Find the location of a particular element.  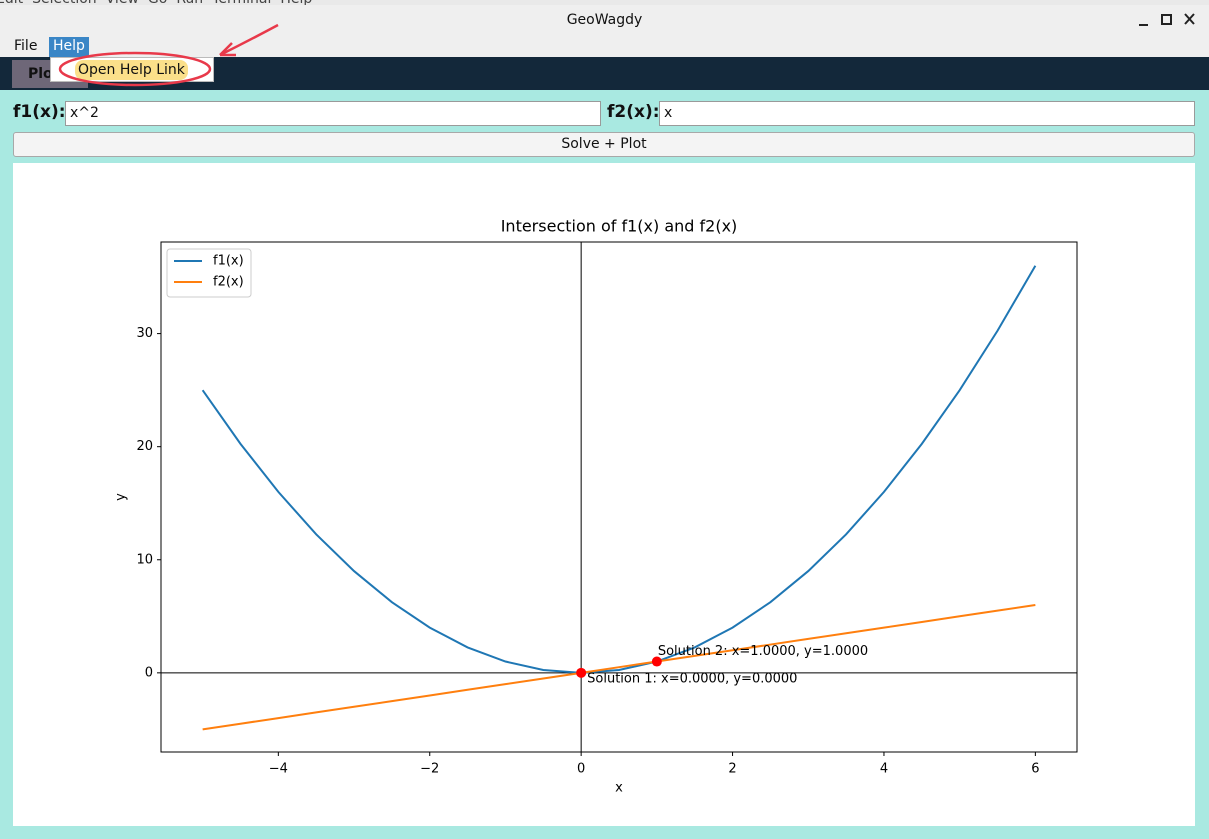

title-bar: GeoWagdy is located at coordinates (604, 21).